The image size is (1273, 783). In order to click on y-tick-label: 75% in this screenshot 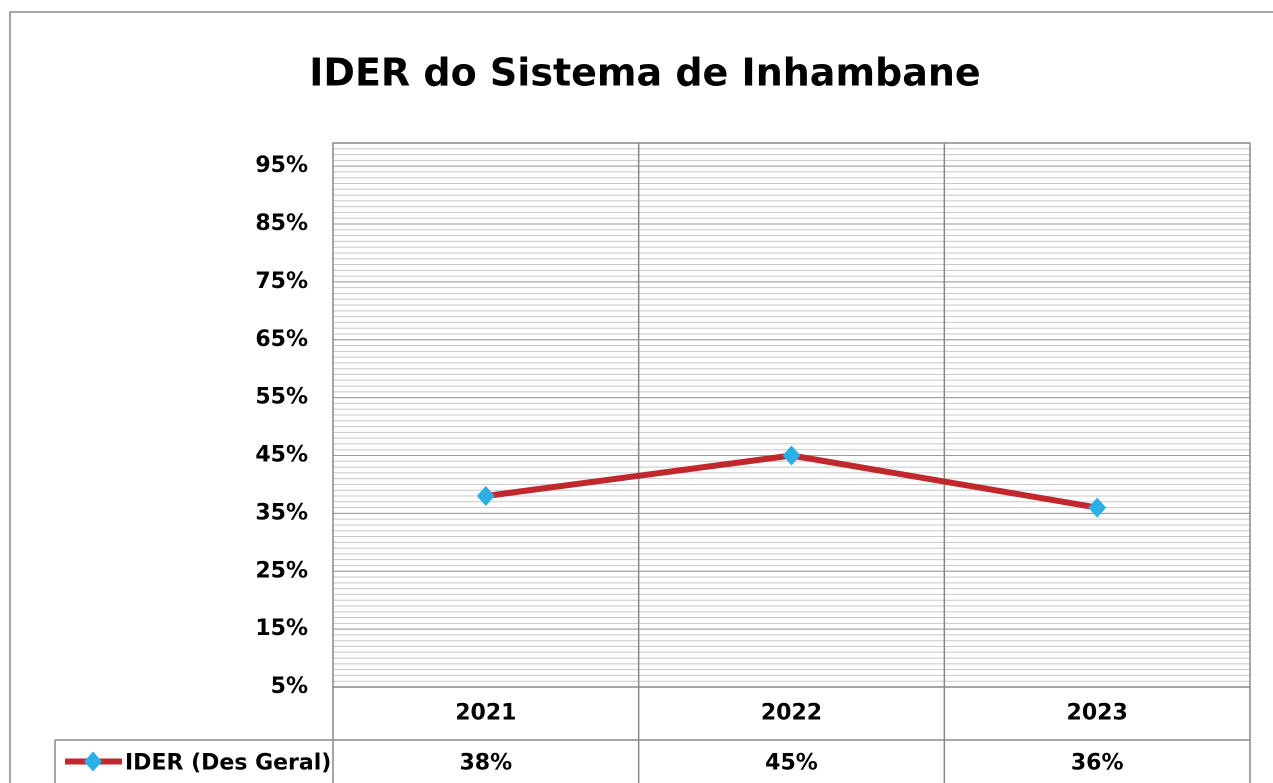, I will do `click(281, 281)`.